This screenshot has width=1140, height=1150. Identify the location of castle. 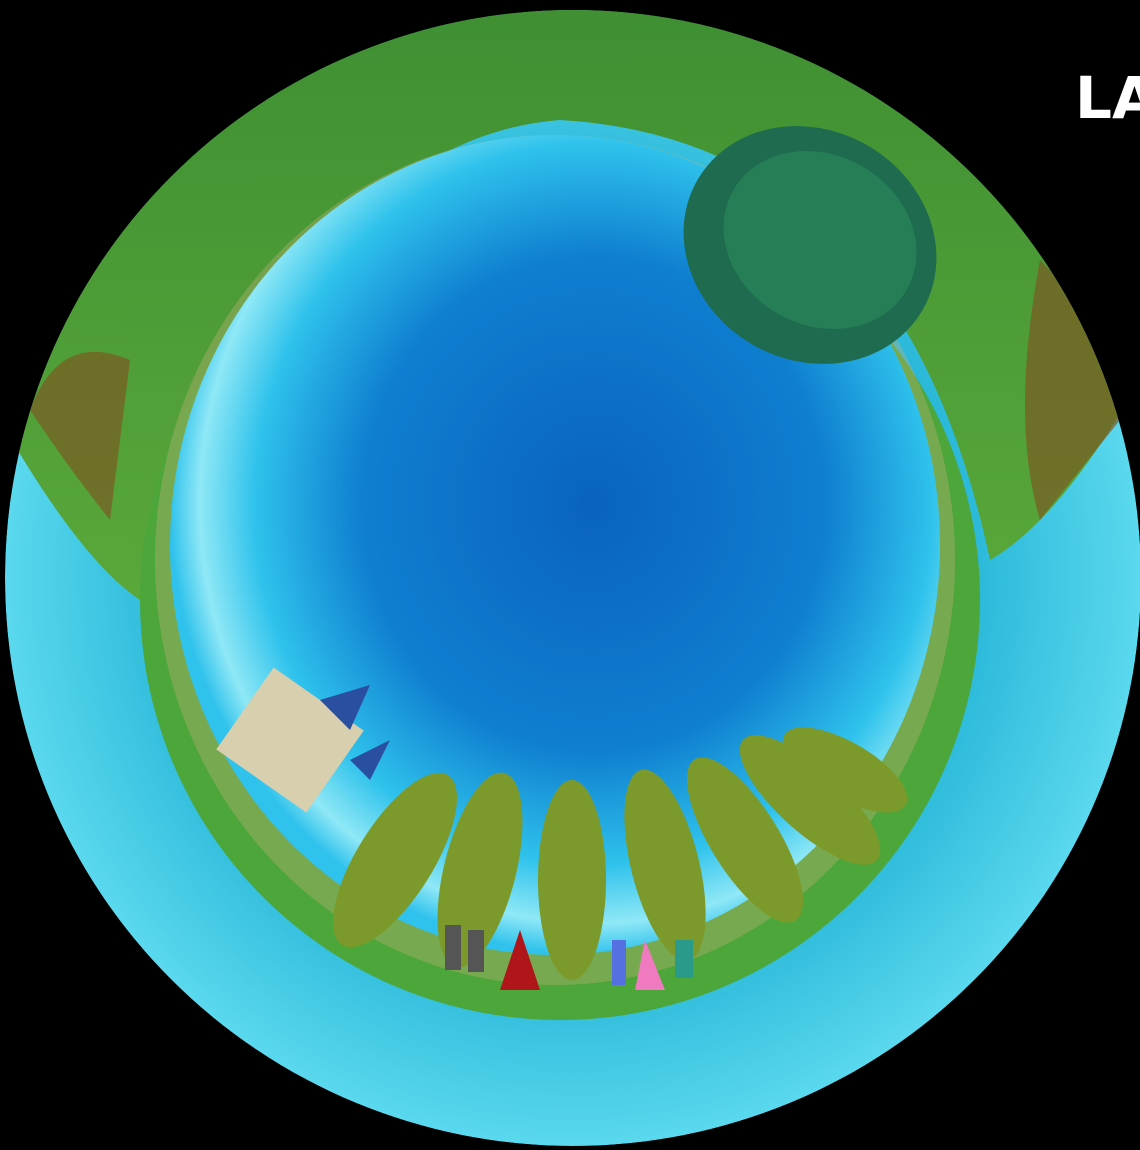
(303, 740).